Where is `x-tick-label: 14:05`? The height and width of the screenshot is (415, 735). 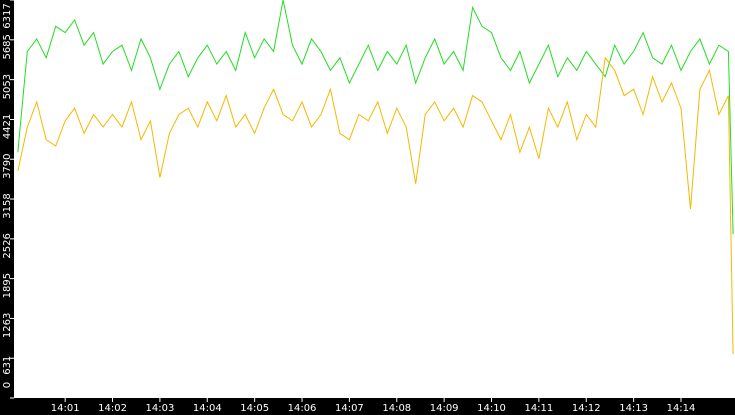
x-tick-label: 14:05 is located at coordinates (254, 408).